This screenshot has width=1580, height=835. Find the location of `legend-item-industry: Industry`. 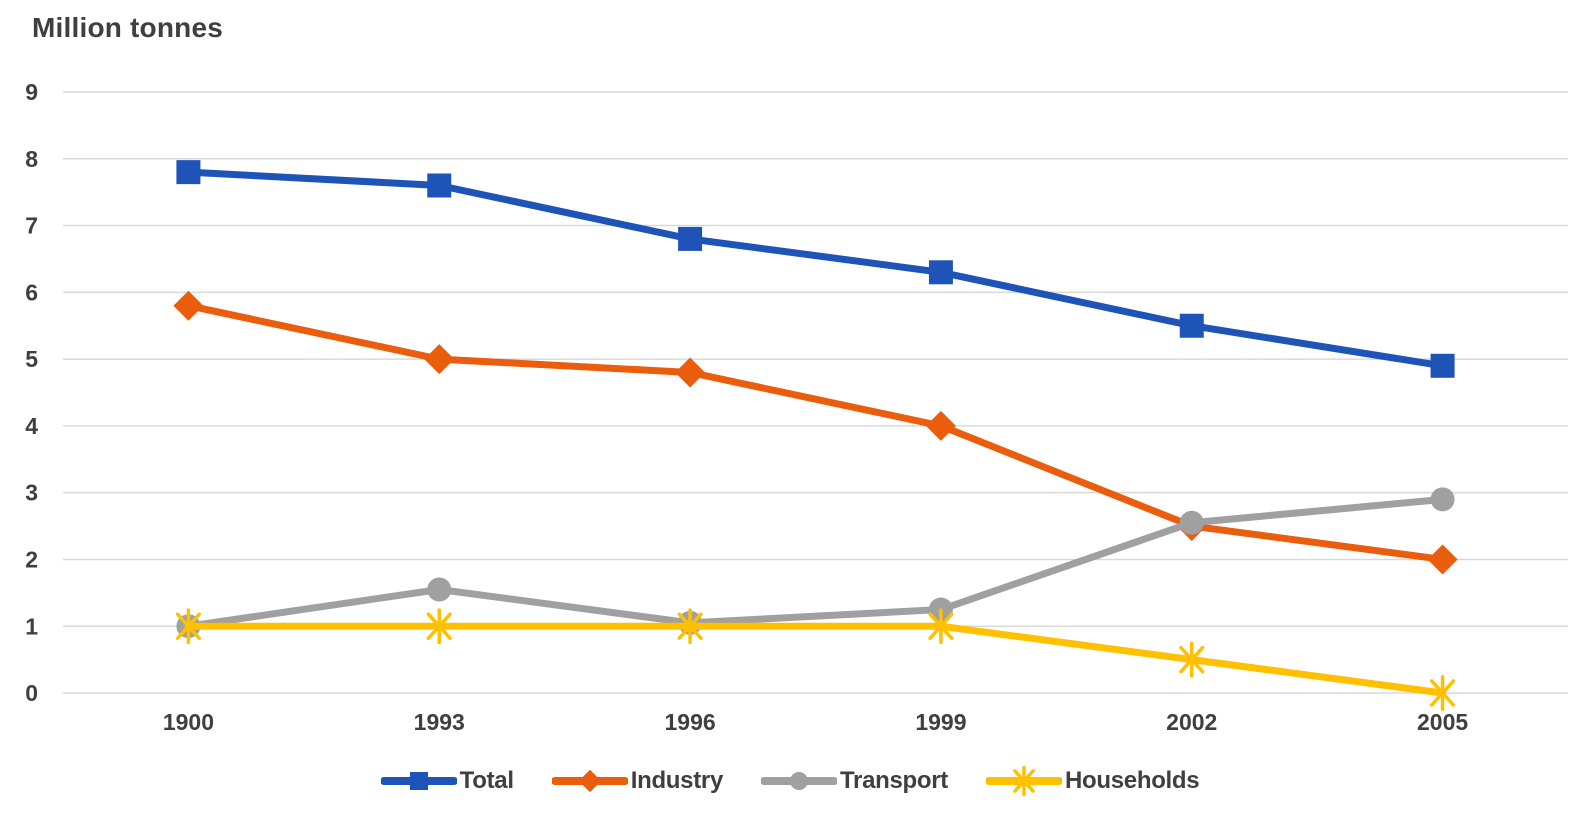

legend-item-industry: Industry is located at coordinates (637, 781).